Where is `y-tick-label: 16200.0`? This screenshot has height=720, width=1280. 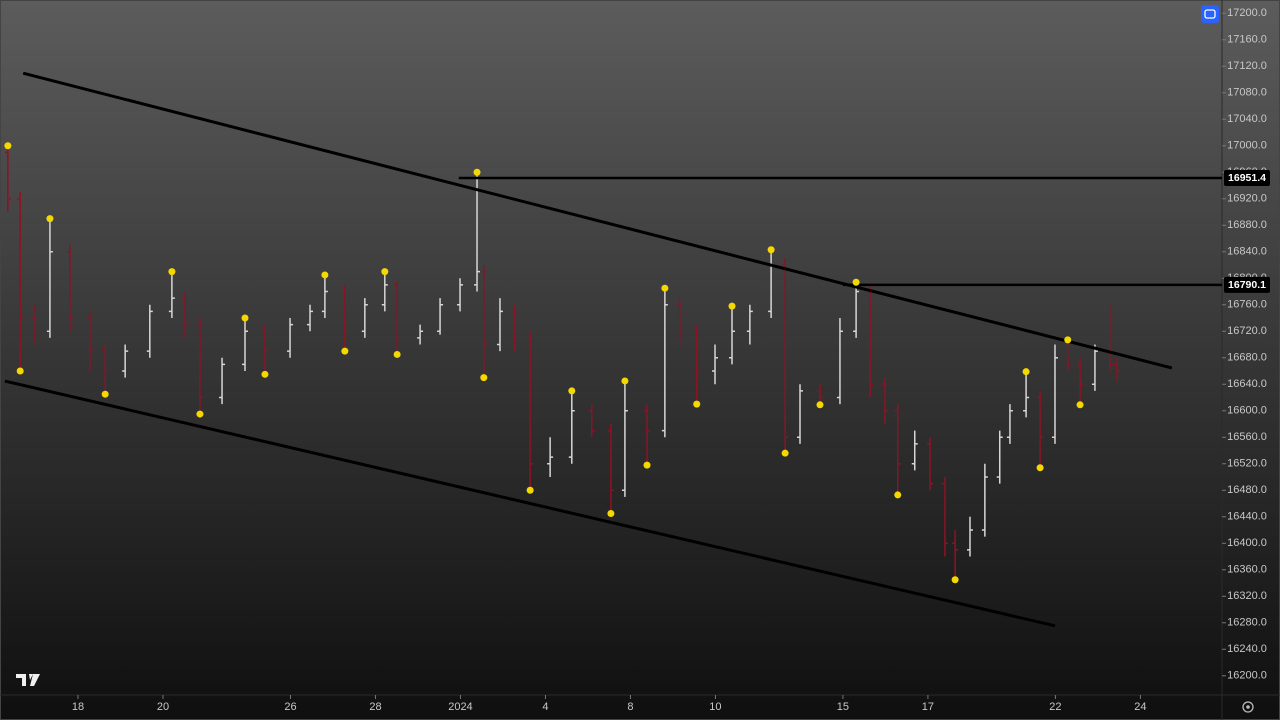 y-tick-label: 16200.0 is located at coordinates (1247, 676).